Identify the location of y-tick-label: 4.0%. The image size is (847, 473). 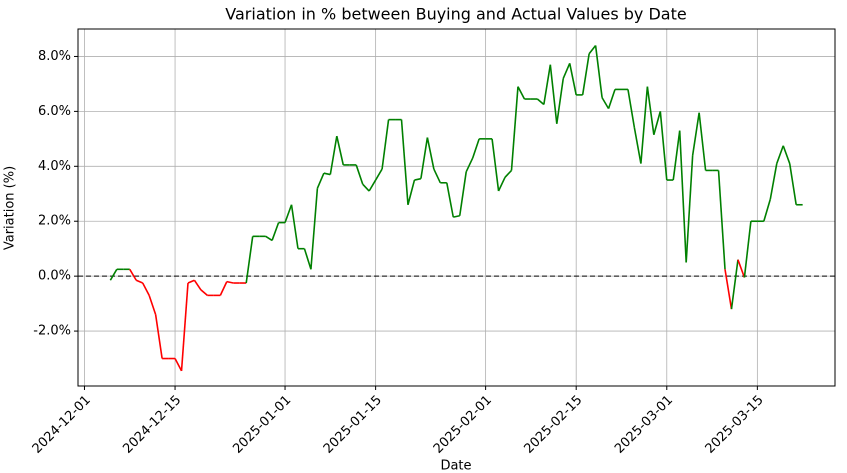
(54, 166).